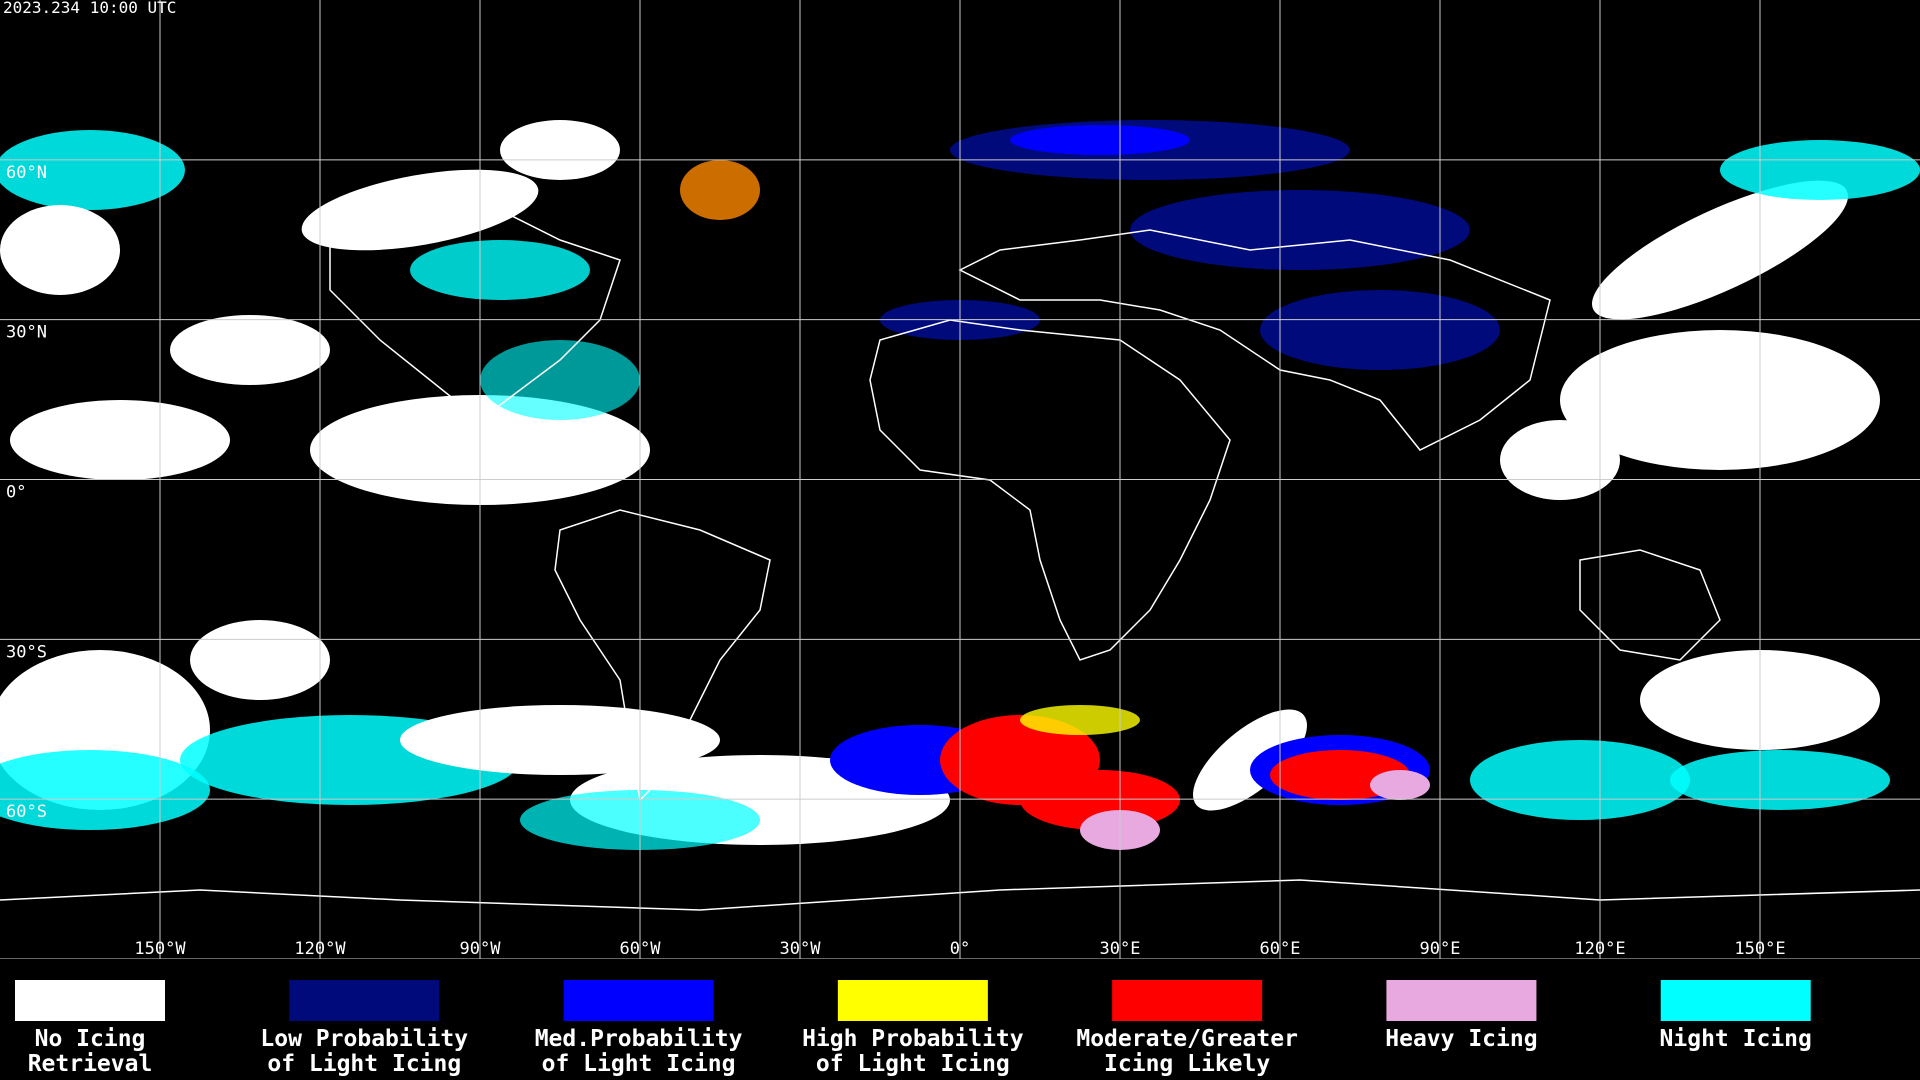  I want to click on legend-label: Heavy Icing, so click(1461, 1039).